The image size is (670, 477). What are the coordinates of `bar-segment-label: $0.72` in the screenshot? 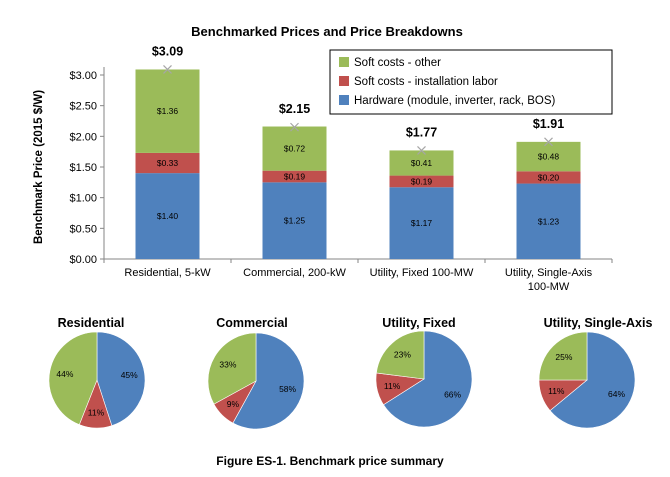 It's located at (295, 149).